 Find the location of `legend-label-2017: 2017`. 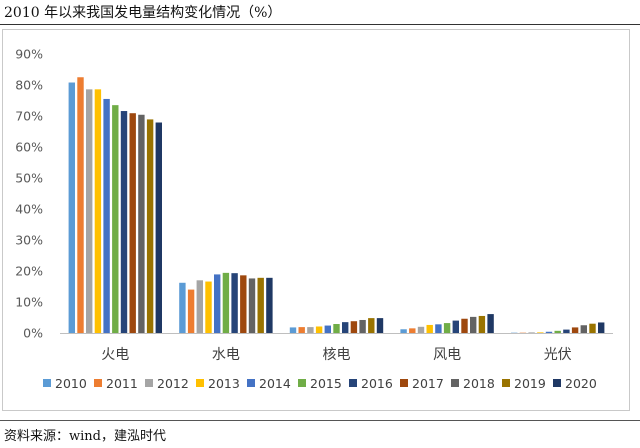

legend-label-2017: 2017 is located at coordinates (428, 383).